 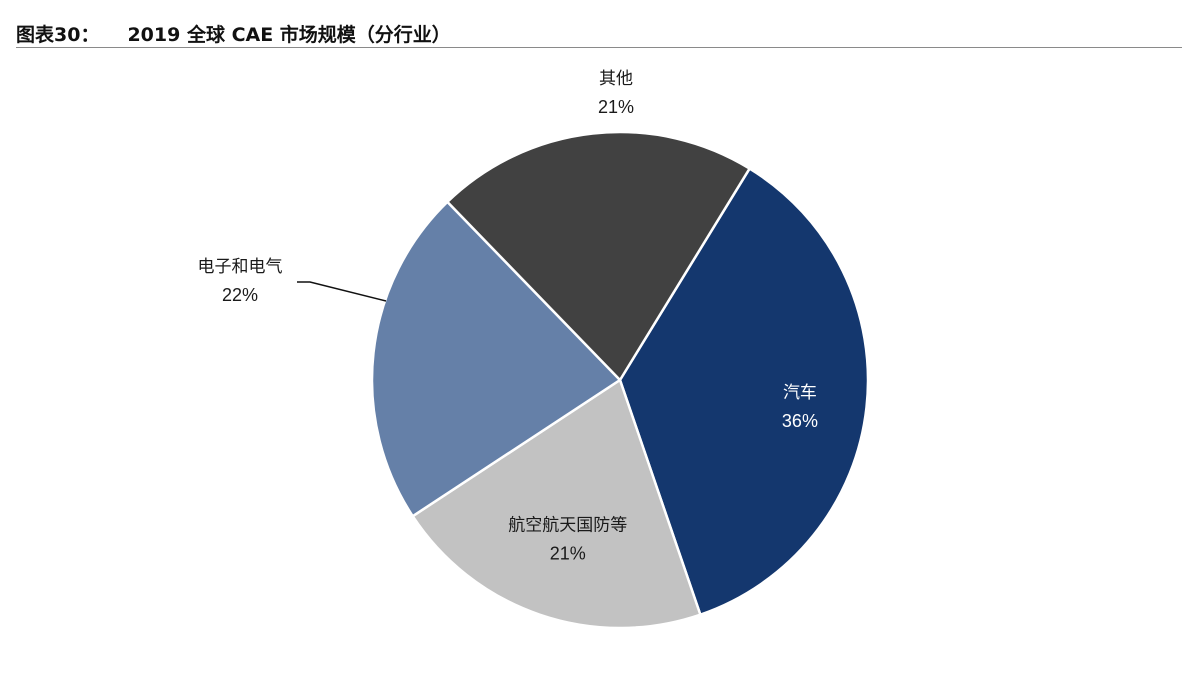 What do you see at coordinates (289, 35) in the screenshot?
I see `chart-title: 2019 全球 CAE 市场规模（分行业）` at bounding box center [289, 35].